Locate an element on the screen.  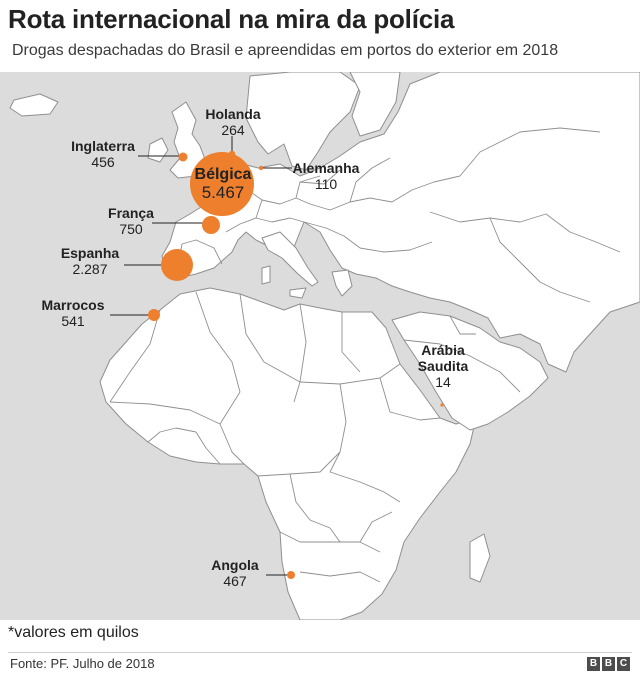
label-marrocos: Marrocos 541 is located at coordinates (73, 313).